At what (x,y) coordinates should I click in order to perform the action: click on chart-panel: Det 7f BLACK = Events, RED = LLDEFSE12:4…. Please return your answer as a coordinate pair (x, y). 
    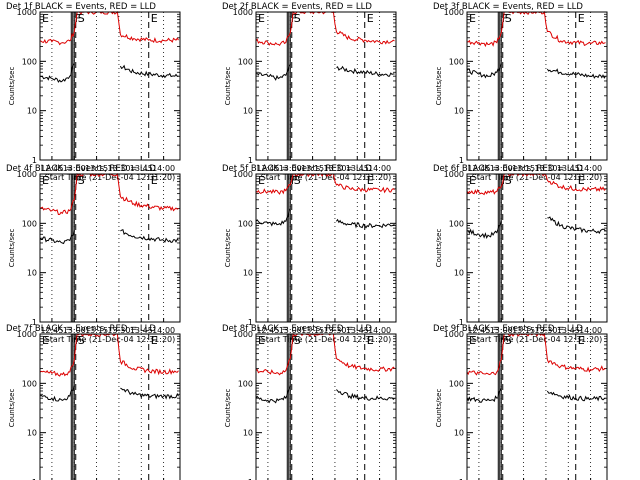
    Looking at the image, I should click on (93, 402).